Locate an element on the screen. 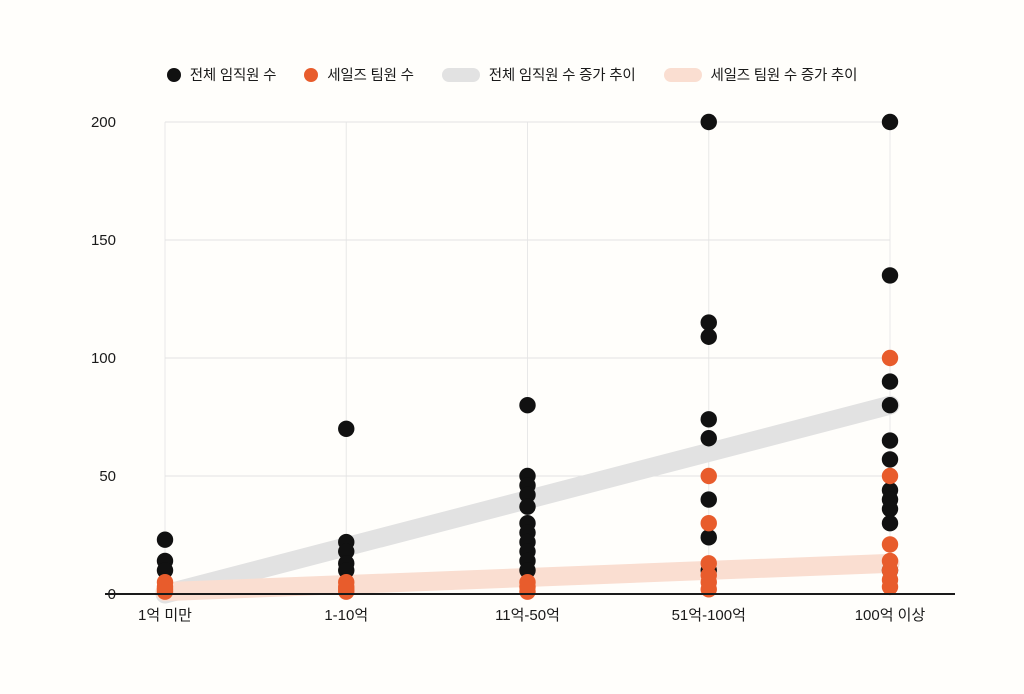 Image resolution: width=1024 pixels, height=694 pixels. legend-item-total-employees: 전체 임직원 수 is located at coordinates (221, 74).